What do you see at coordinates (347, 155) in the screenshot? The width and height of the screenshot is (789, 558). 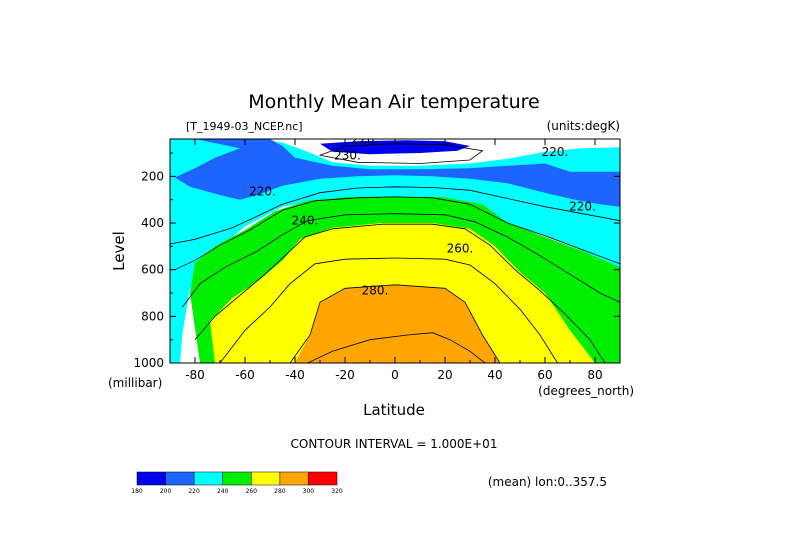 I see `contour-label: 230.` at bounding box center [347, 155].